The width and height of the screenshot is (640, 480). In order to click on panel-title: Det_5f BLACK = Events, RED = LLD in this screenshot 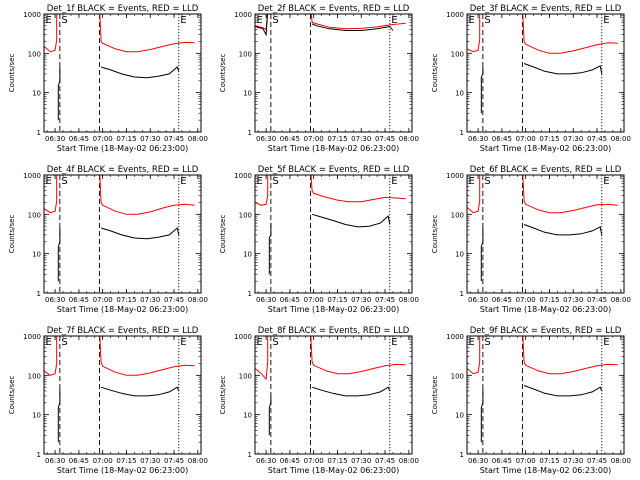, I will do `click(334, 170)`.